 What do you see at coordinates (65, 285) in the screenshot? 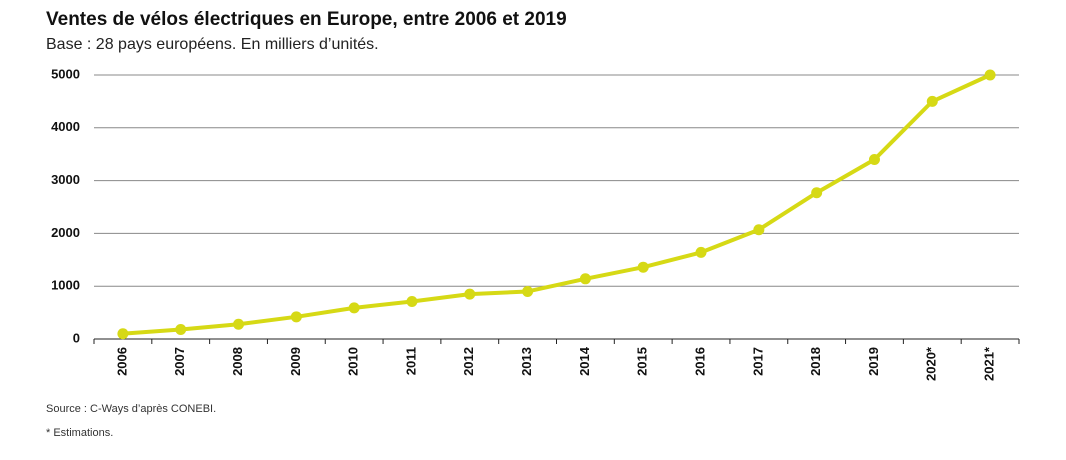
I see `y-tick-label: 1000` at bounding box center [65, 285].